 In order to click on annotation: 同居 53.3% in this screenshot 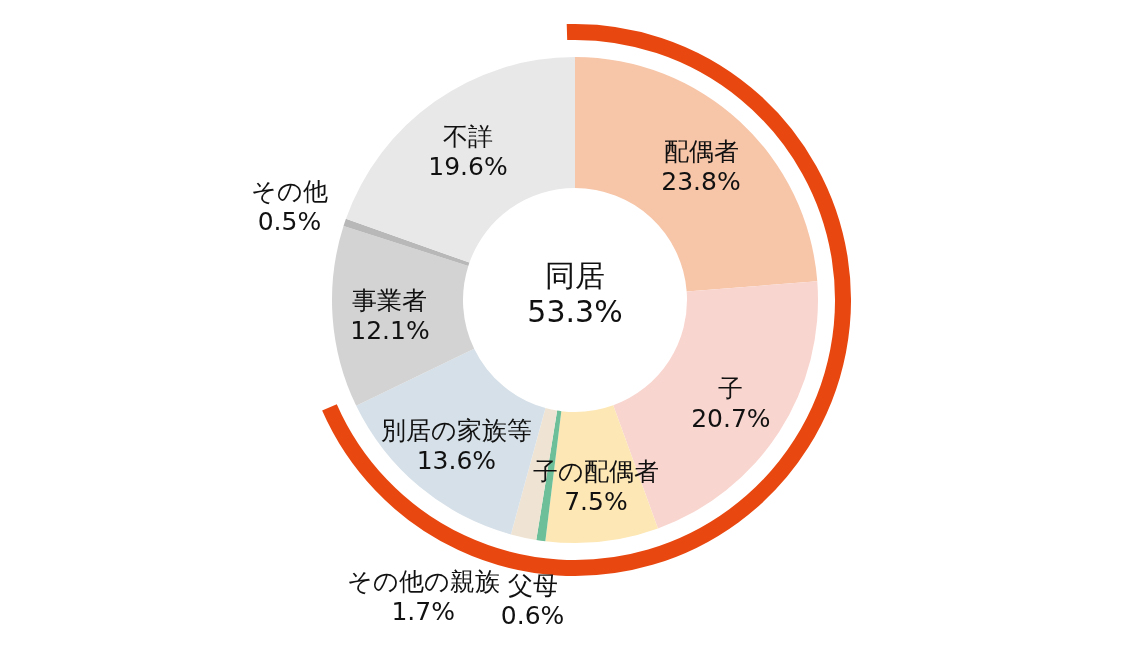, I will do `click(575, 293)`.